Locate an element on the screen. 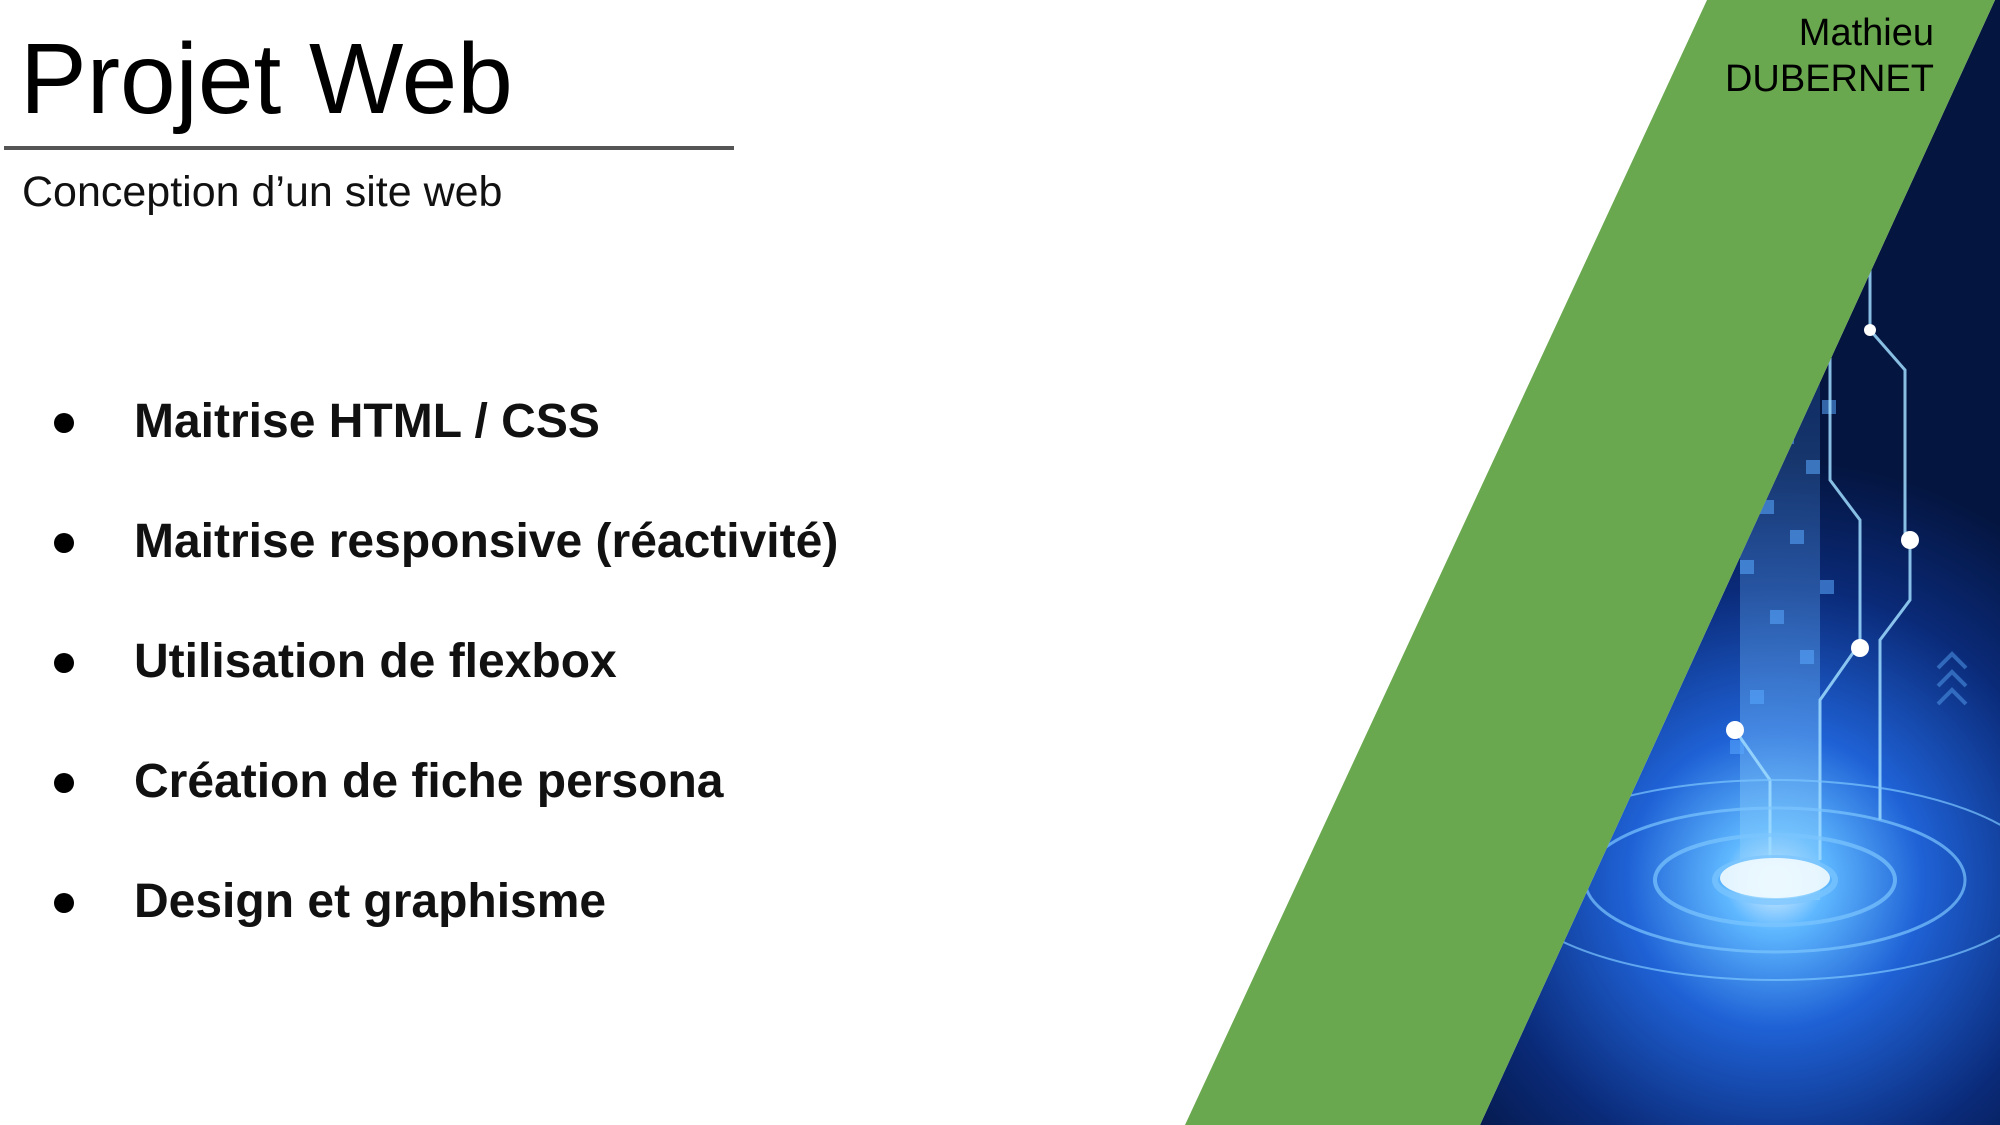  title-divider is located at coordinates (369, 148).